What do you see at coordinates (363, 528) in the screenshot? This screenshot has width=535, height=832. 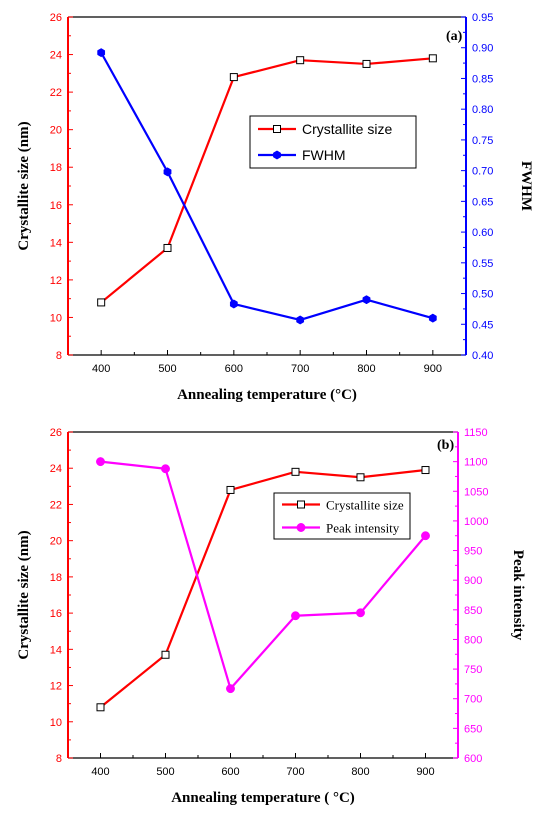 I see `legend-label: Peak intensity` at bounding box center [363, 528].